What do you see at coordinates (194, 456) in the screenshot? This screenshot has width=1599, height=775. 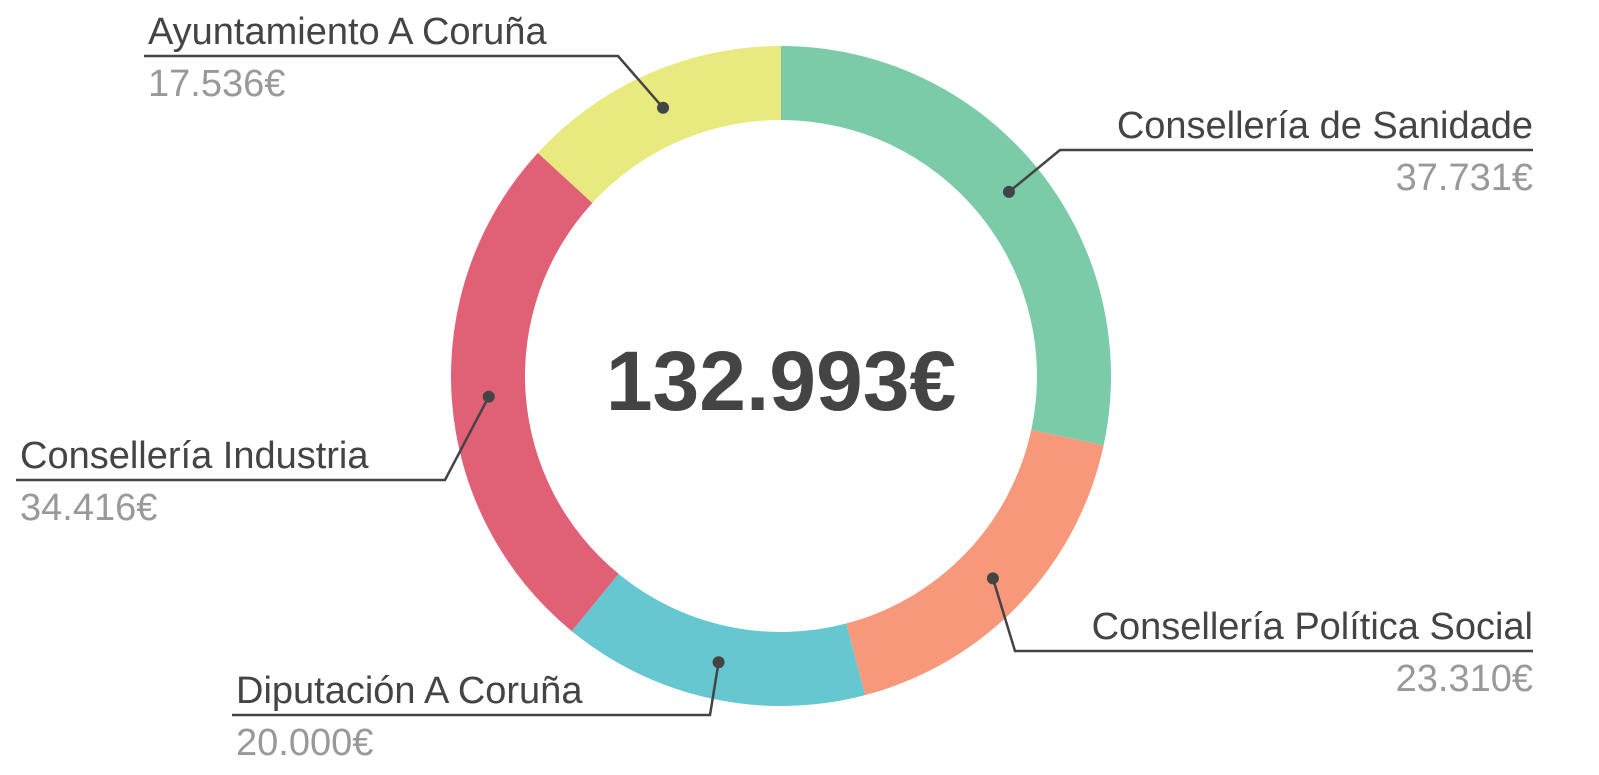 I see `label-name: Consellería Industria` at bounding box center [194, 456].